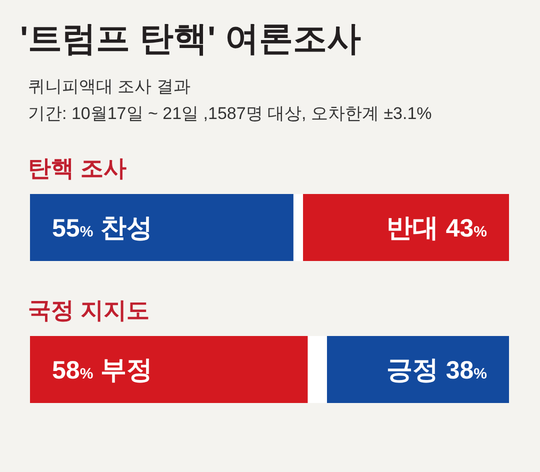  Describe the element at coordinates (230, 113) in the screenshot. I see `annotation: 기간: 10월17일 ~ 21일 ,1587명 대상, 오차한계 ±3.1%` at that location.